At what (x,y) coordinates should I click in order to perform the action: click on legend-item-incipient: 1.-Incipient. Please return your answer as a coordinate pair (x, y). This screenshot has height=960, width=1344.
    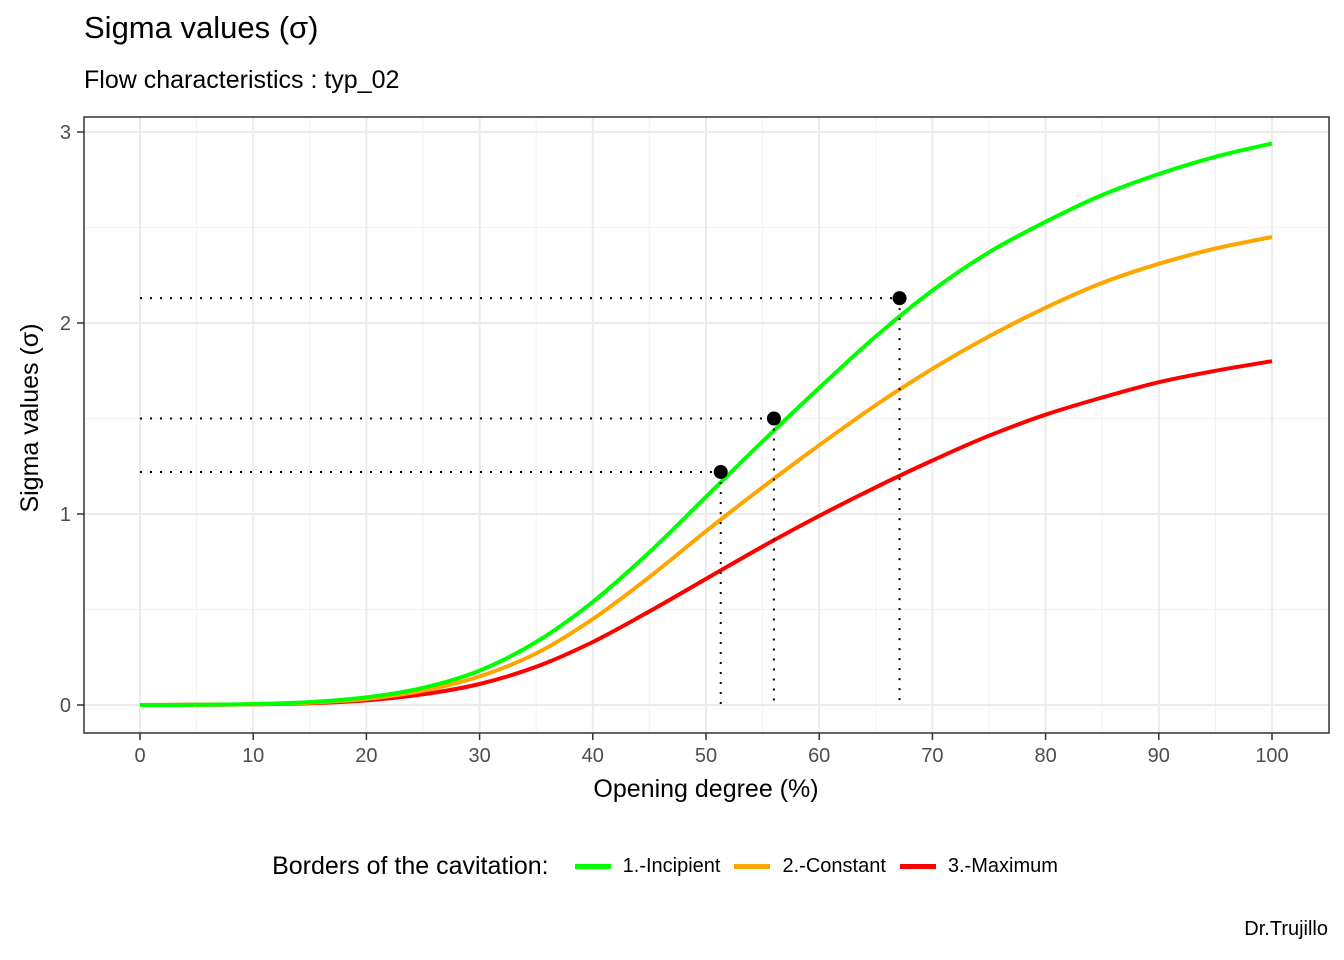
    Looking at the image, I should click on (647, 866).